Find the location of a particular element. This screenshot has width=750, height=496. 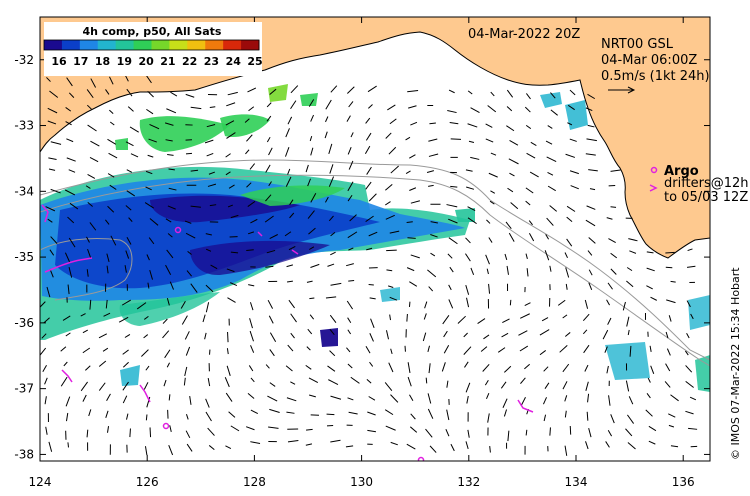

colorbar-swatches is located at coordinates (151, 45).